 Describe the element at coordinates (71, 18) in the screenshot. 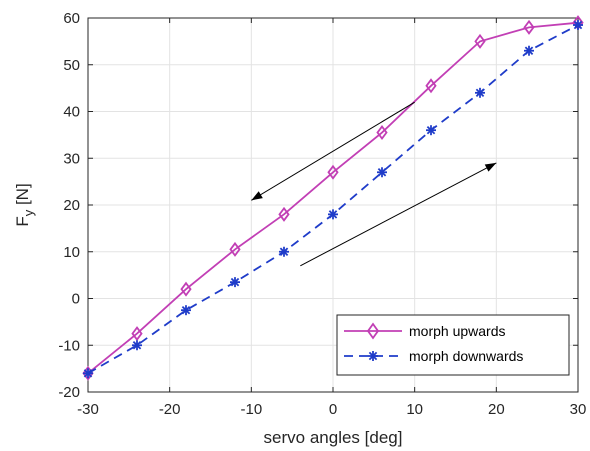

I see `y-tick-label: 60` at that location.